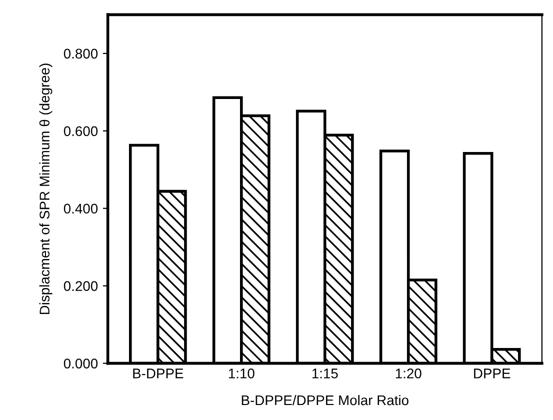 The width and height of the screenshot is (553, 420). Describe the element at coordinates (81, 53) in the screenshot. I see `y-tick-label: 0.800` at that location.